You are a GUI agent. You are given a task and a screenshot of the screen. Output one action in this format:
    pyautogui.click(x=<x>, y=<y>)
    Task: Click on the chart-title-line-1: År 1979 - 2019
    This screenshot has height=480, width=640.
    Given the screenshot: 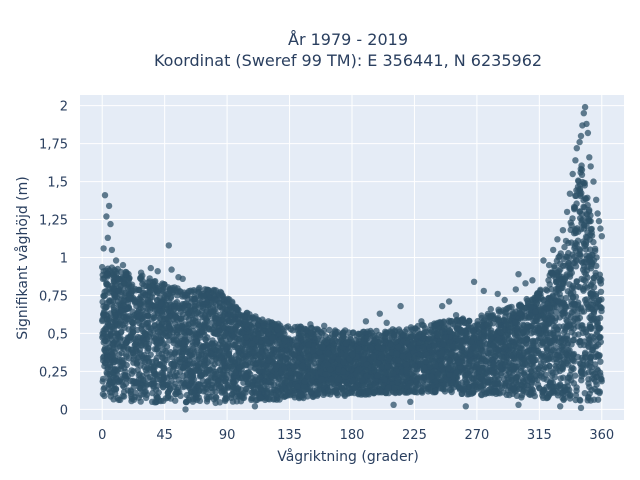 What is the action you would take?
    pyautogui.click(x=348, y=39)
    